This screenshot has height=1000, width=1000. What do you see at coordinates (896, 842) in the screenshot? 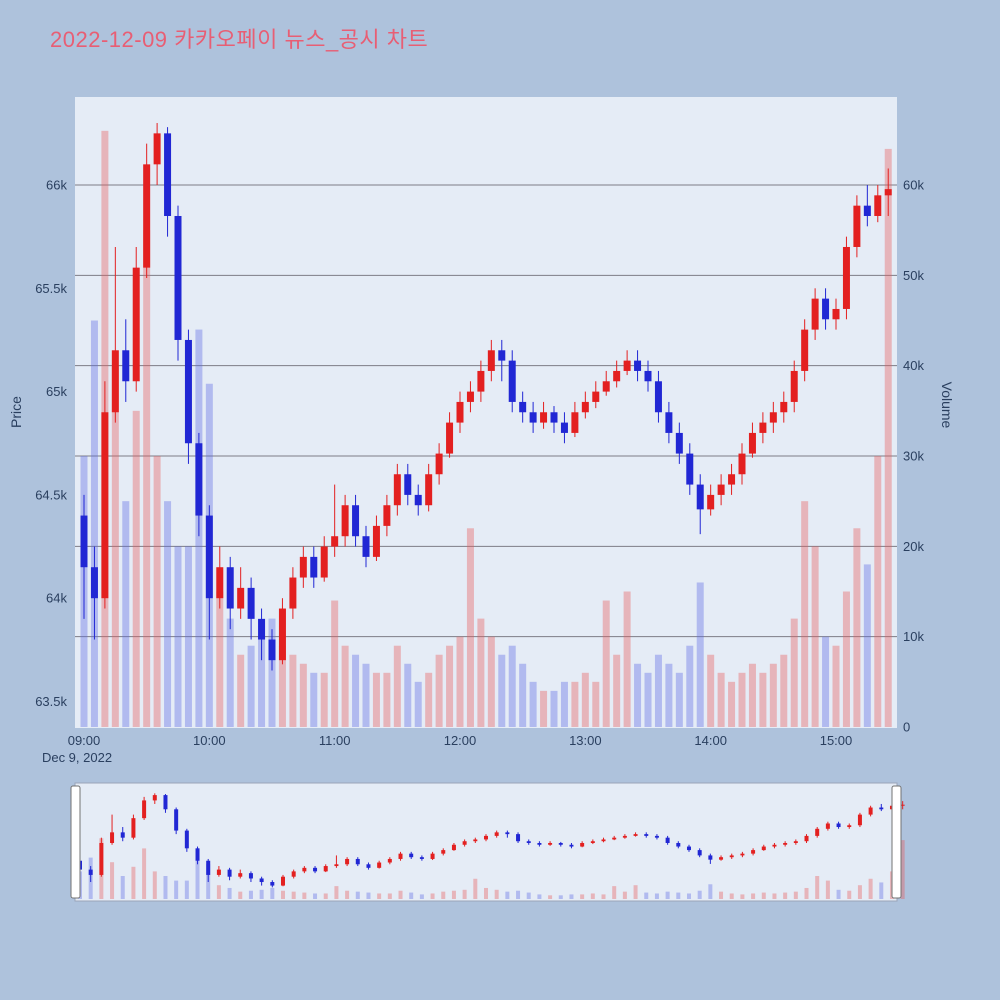
I see `rangeslider-handle-right` at bounding box center [896, 842].